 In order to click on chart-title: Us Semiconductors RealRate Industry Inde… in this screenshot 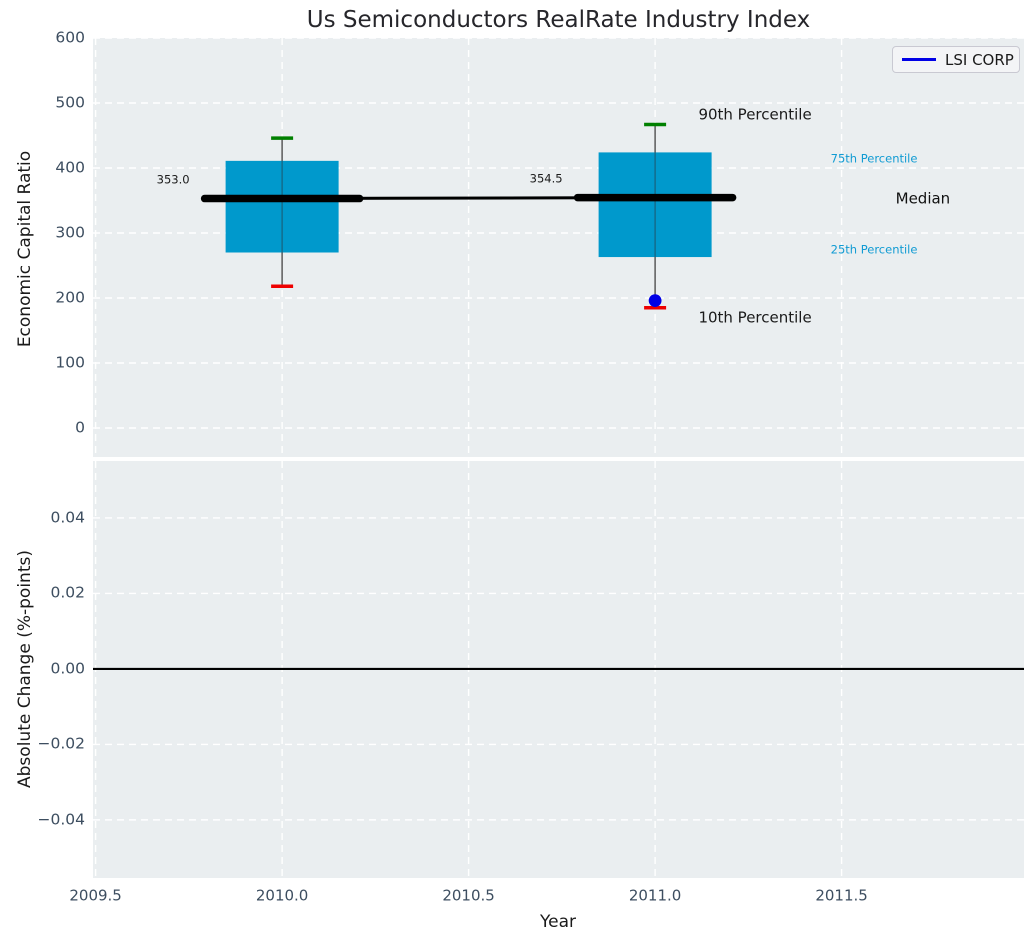, I will do `click(558, 20)`.